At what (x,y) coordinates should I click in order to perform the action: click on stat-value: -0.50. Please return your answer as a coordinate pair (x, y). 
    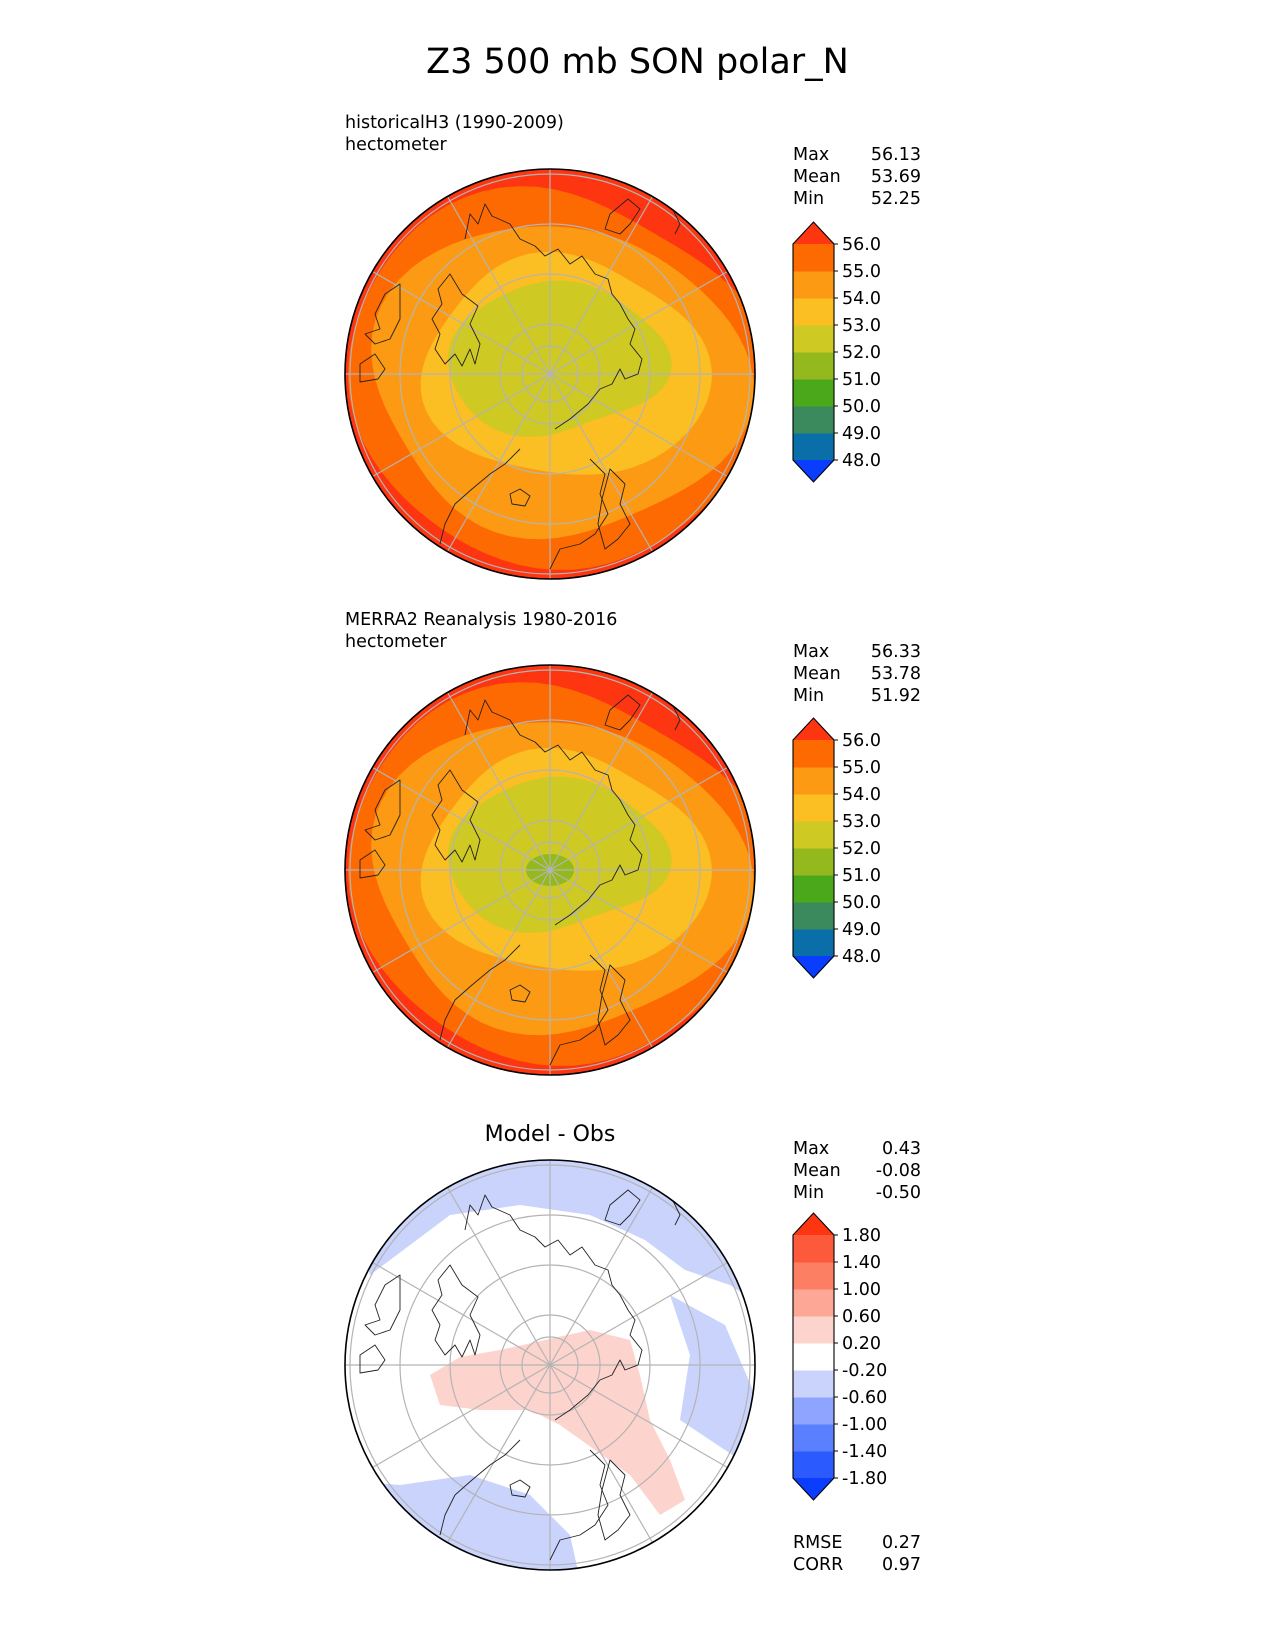
    Looking at the image, I should click on (898, 1193).